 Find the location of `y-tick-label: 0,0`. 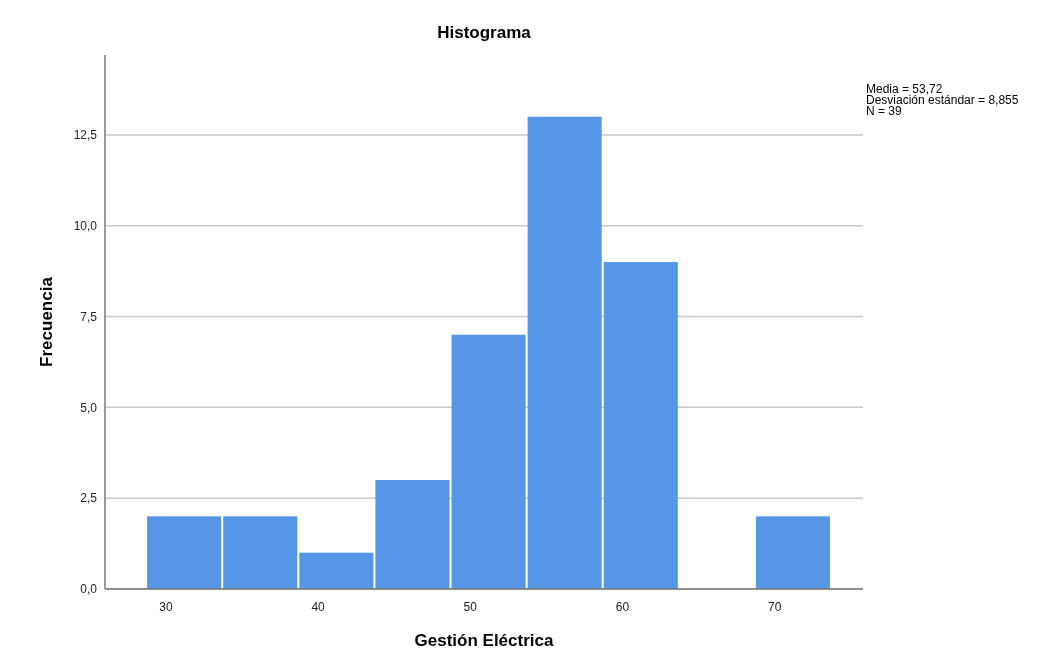

y-tick-label: 0,0 is located at coordinates (89, 589).